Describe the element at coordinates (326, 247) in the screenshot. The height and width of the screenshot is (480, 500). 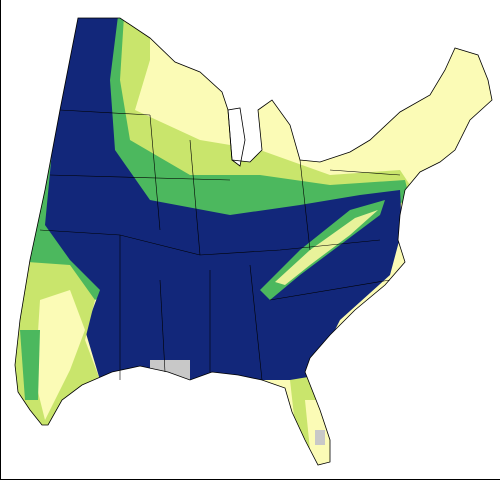
I see `appalachian-pale` at that location.